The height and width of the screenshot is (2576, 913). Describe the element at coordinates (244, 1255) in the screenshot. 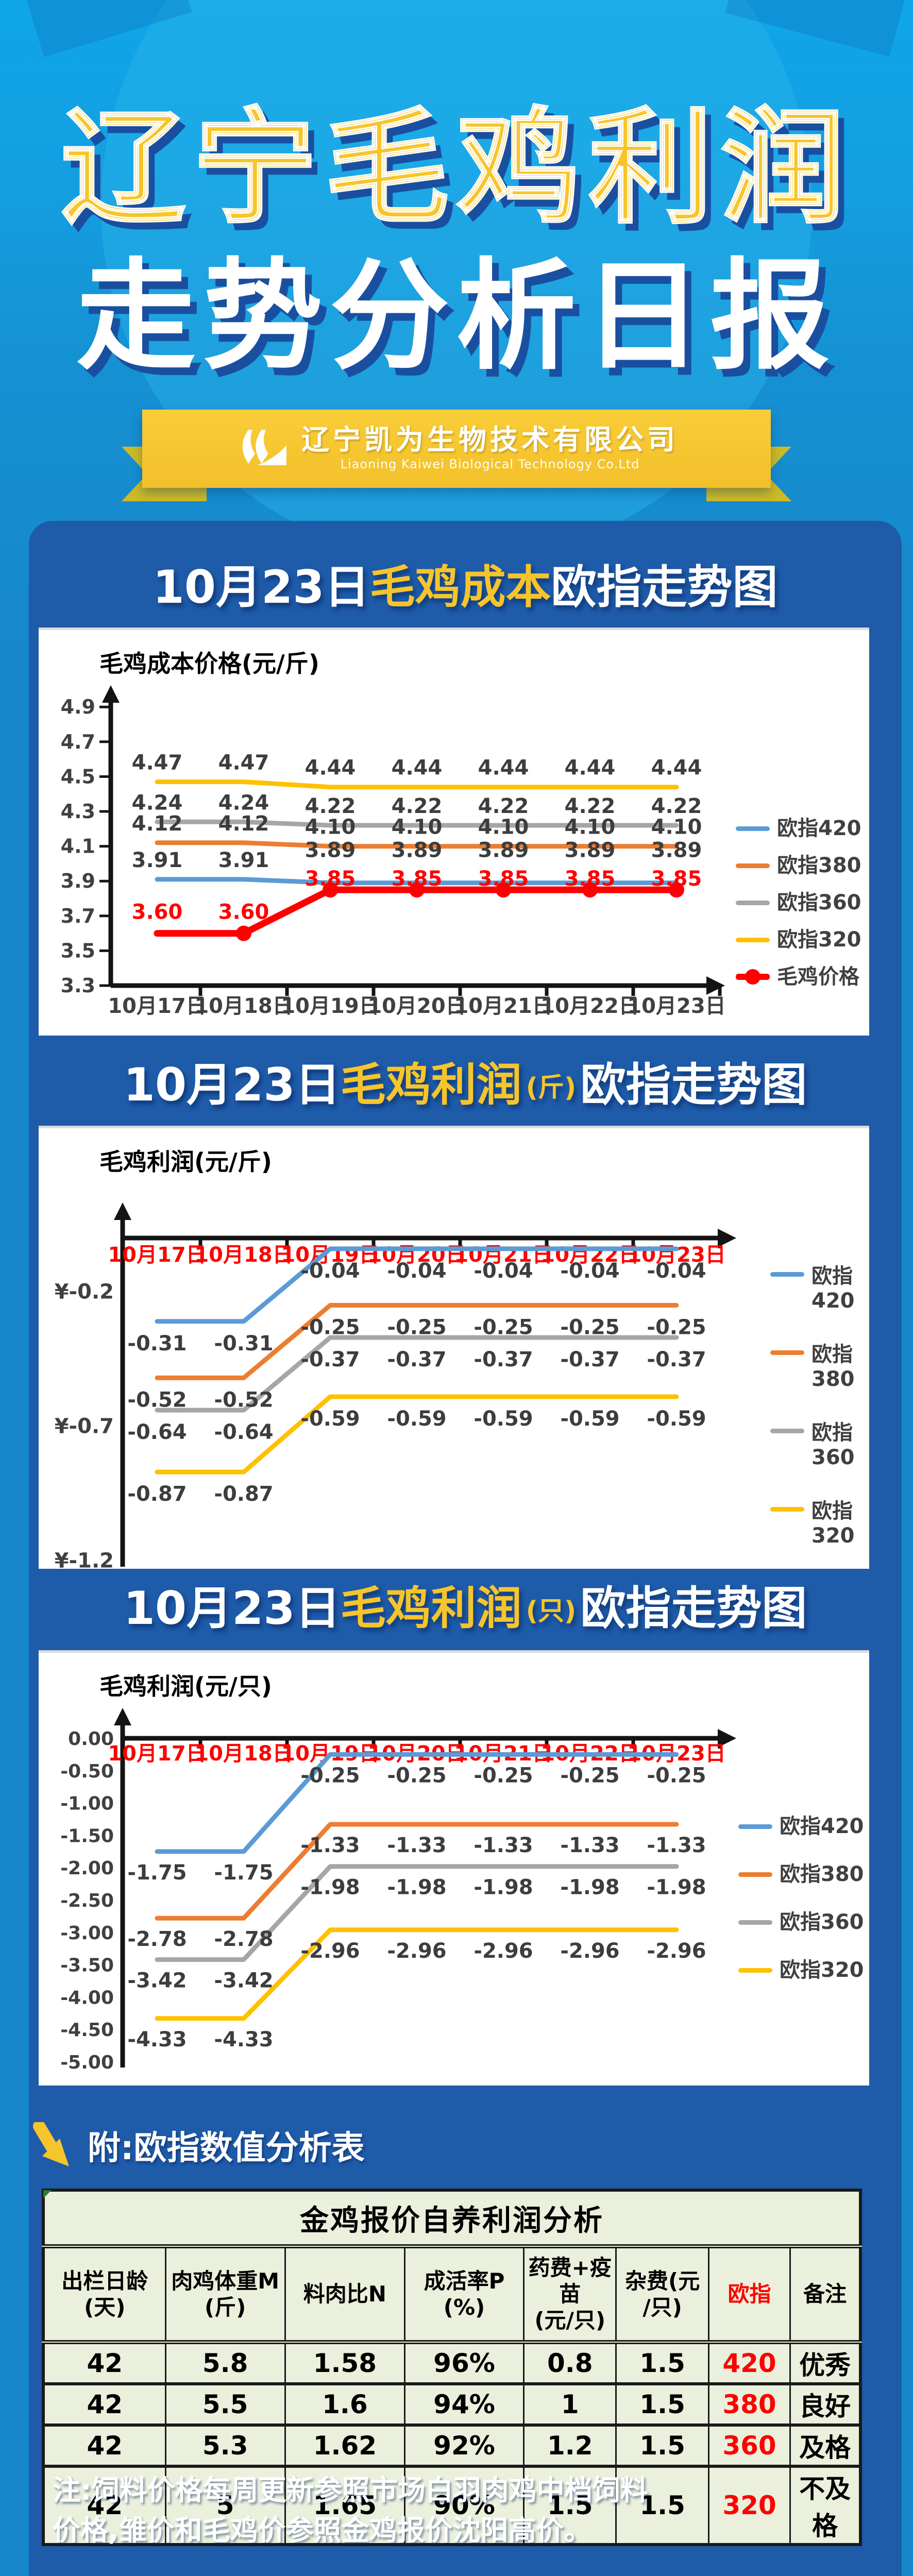

I see `svg-text: 10月18日` at that location.